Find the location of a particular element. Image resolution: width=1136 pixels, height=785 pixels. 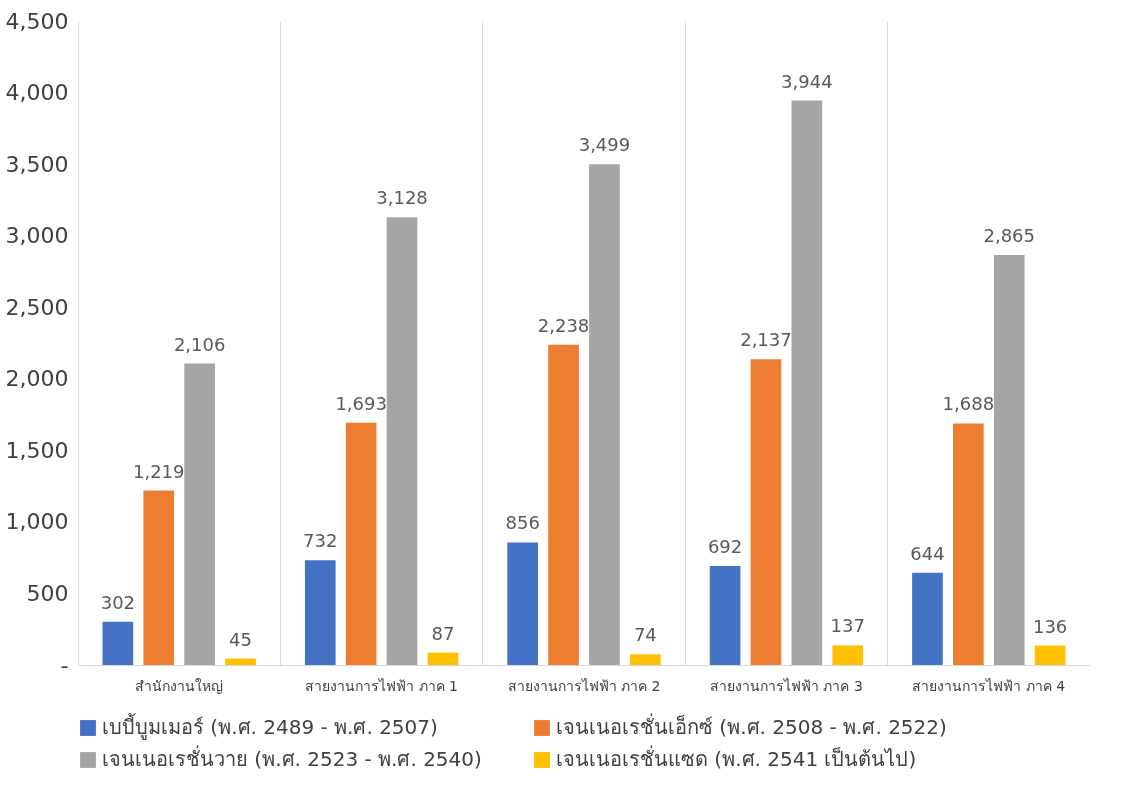

y-tick-label: 4,000 is located at coordinates (37, 93).